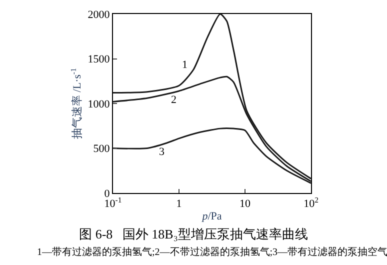  I want to click on x-tick-label: 10$^{2}$, so click(311, 203).